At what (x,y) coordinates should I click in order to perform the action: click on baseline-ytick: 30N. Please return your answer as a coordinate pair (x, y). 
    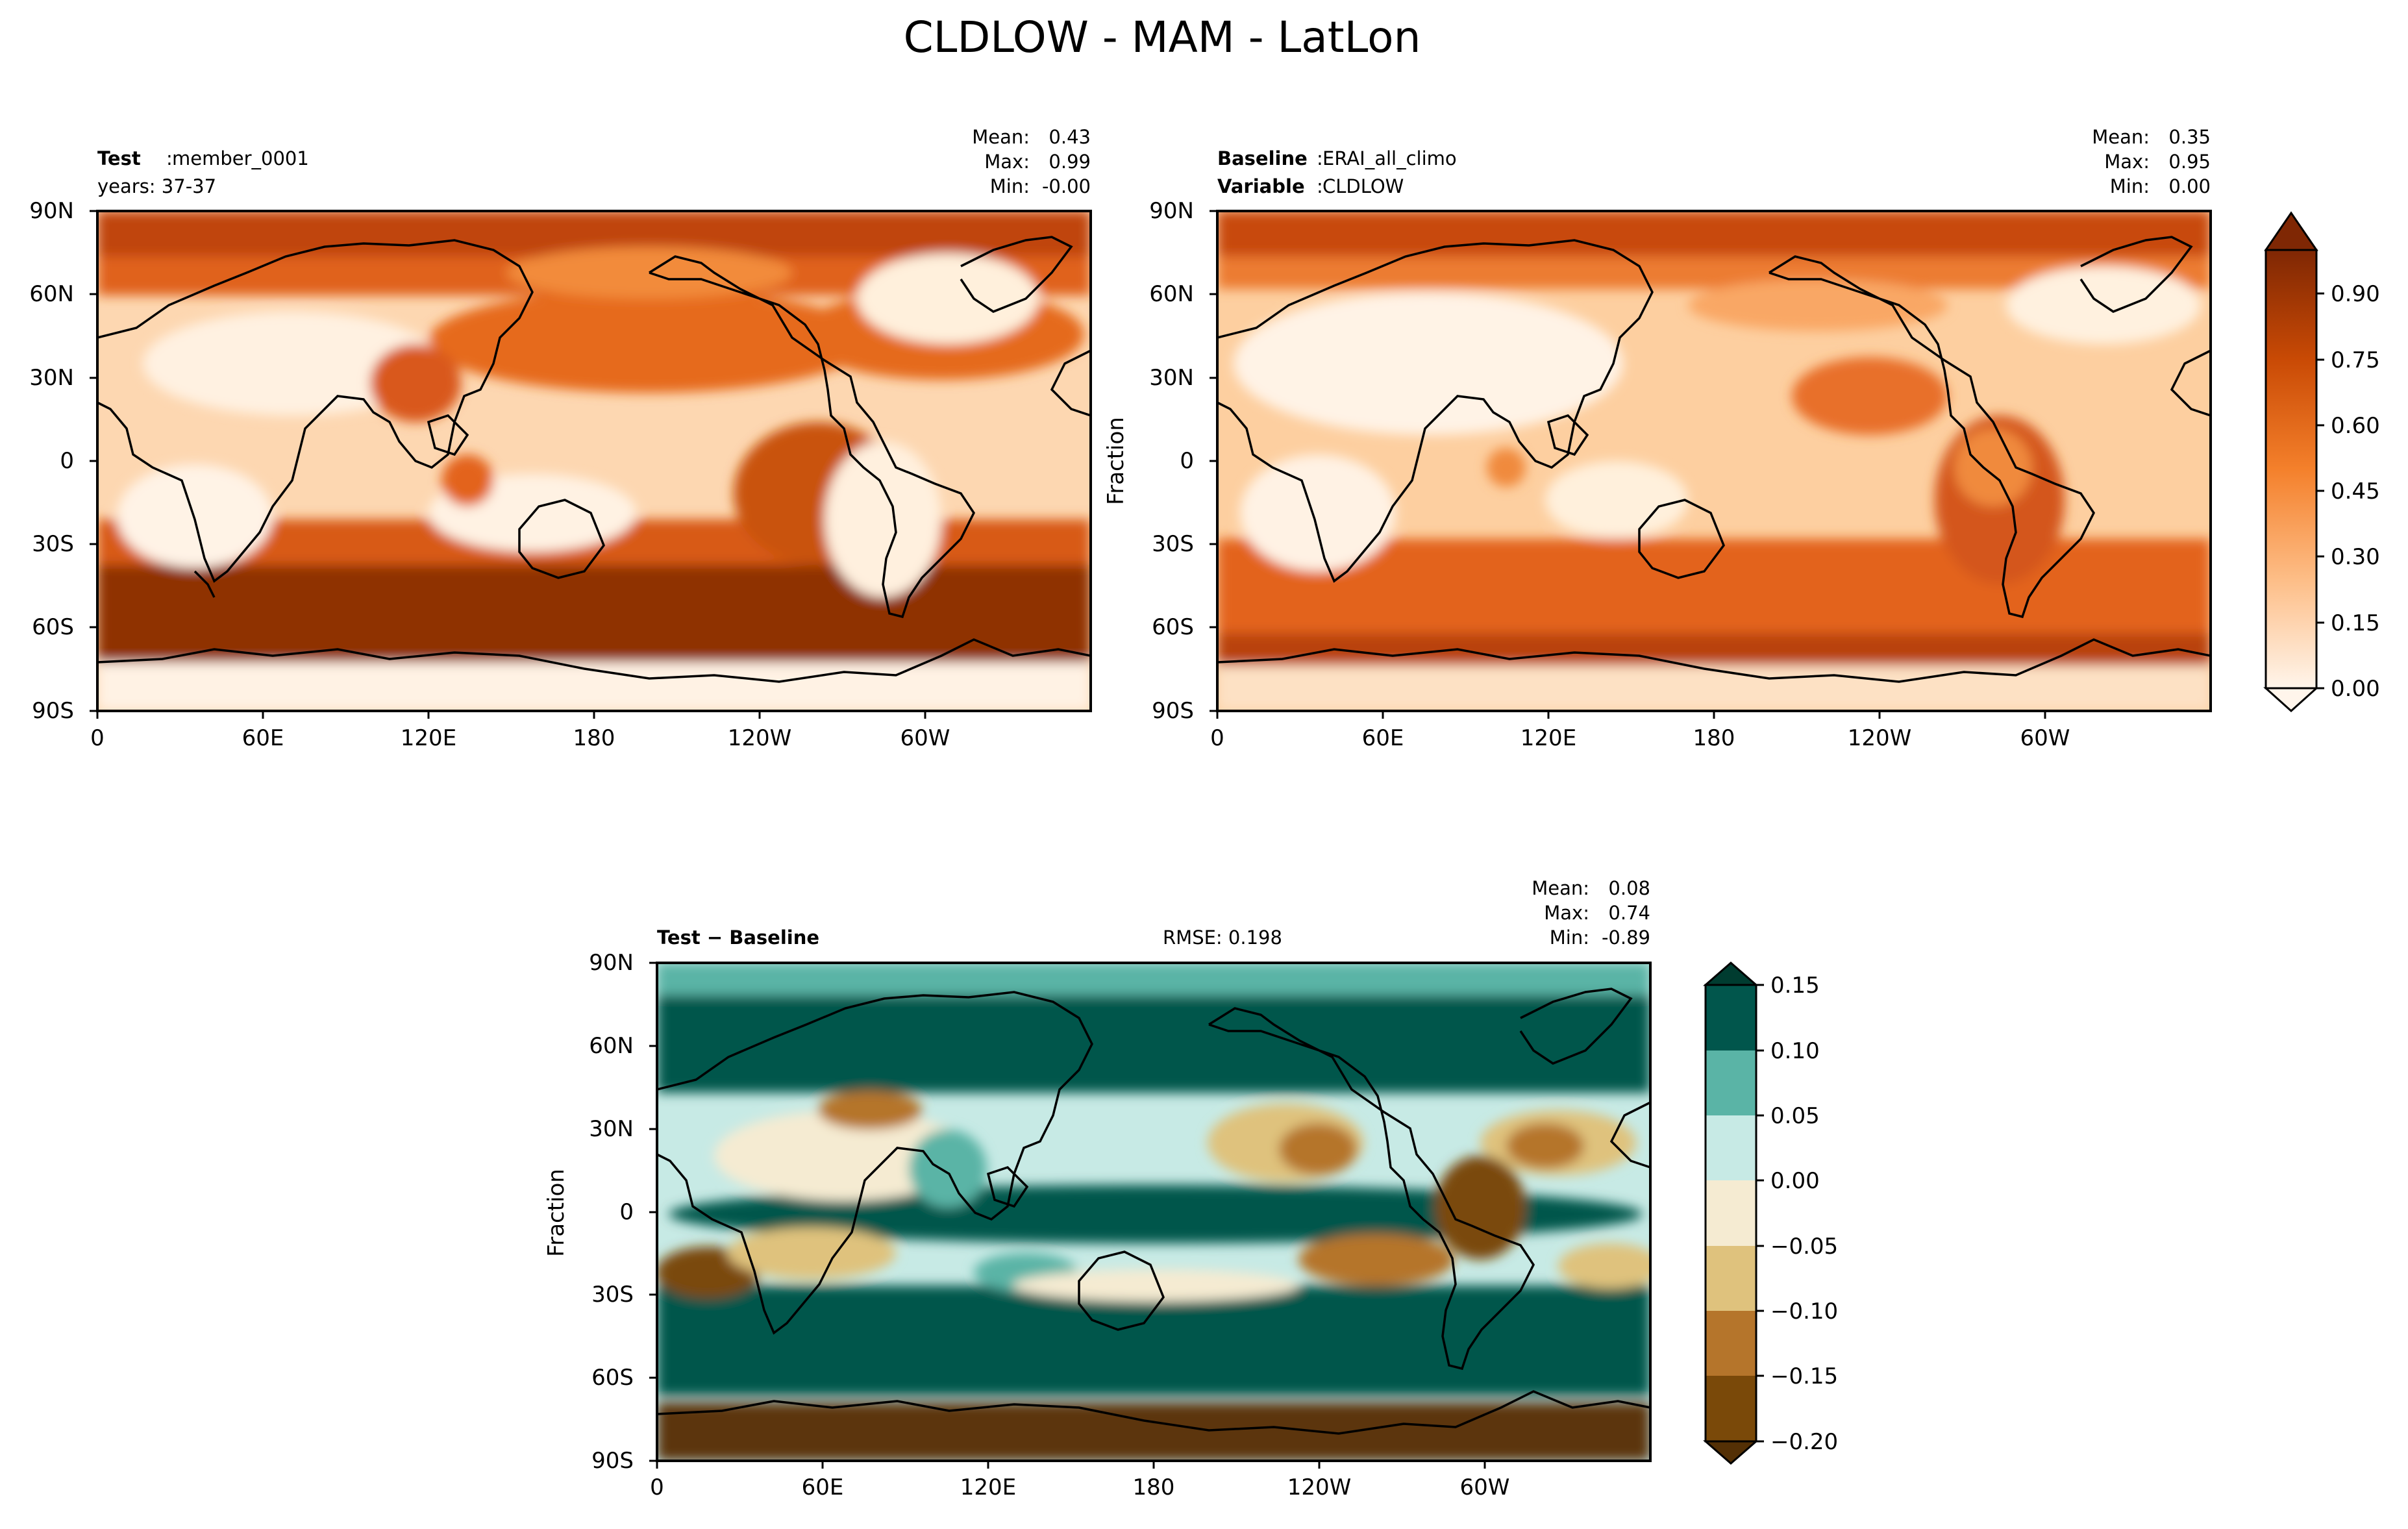
    Looking at the image, I should click on (1171, 378).